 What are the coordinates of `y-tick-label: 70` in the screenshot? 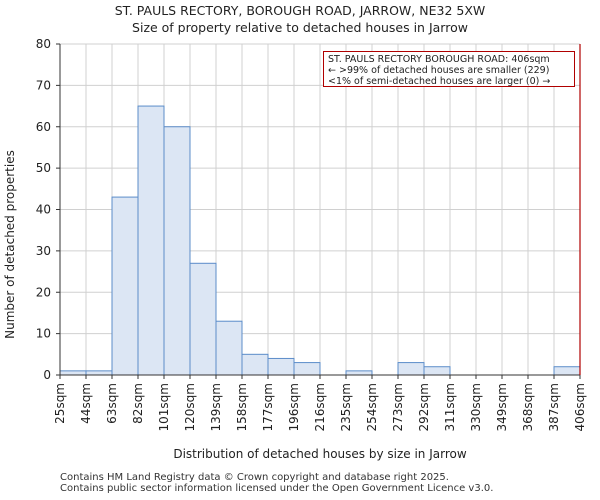 It's located at (43, 85).